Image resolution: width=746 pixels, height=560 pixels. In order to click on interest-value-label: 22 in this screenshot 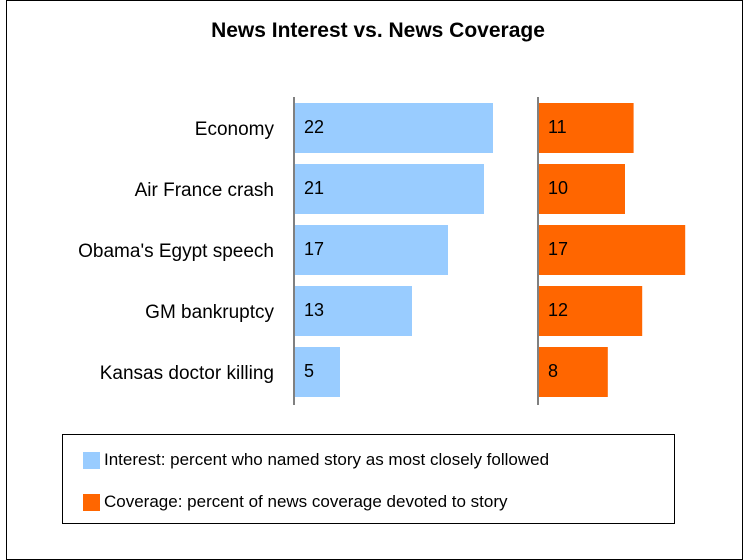, I will do `click(314, 127)`.